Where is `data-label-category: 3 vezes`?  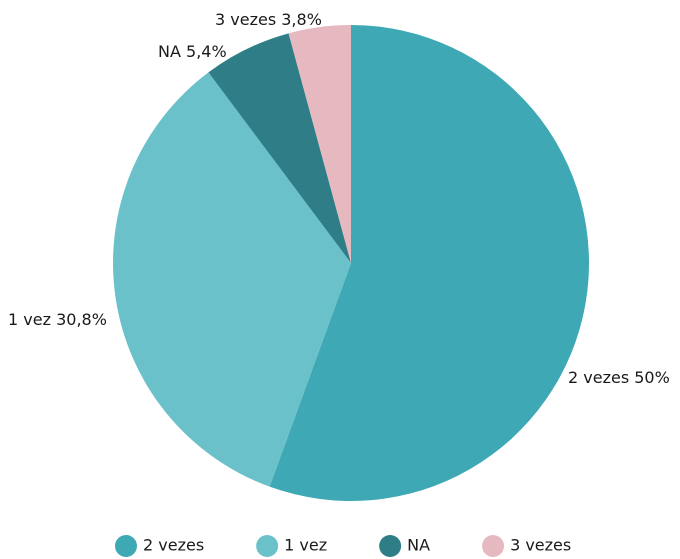
data-label-category: 3 vezes is located at coordinates (245, 19).